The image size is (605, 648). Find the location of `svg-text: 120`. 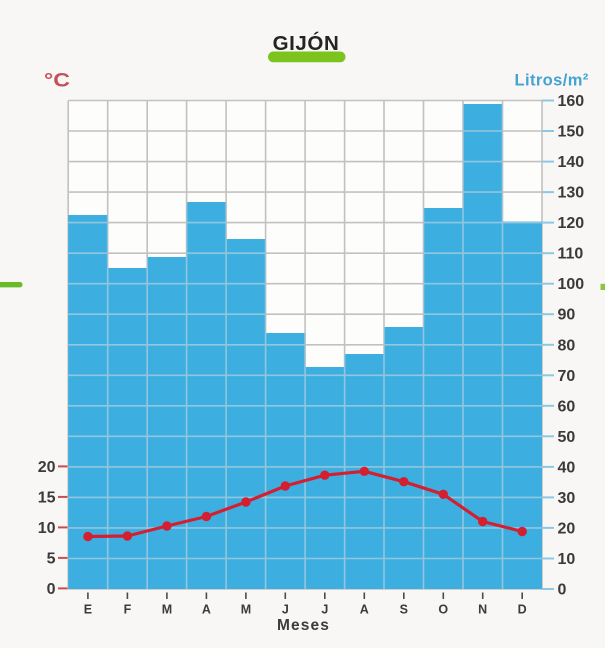

svg-text: 120 is located at coordinates (571, 223).